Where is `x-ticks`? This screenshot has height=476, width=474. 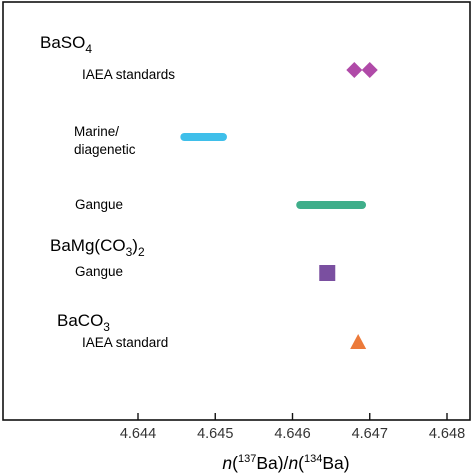
x-ticks is located at coordinates (292, 416).